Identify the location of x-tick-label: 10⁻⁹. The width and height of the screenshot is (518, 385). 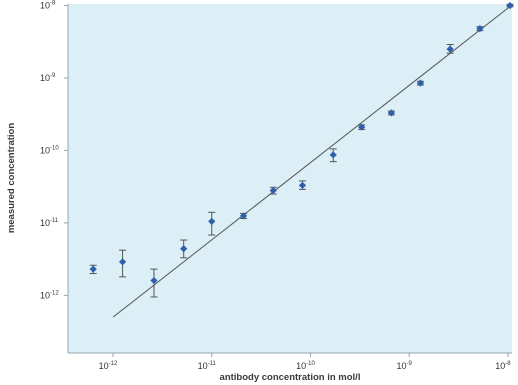
(405, 366).